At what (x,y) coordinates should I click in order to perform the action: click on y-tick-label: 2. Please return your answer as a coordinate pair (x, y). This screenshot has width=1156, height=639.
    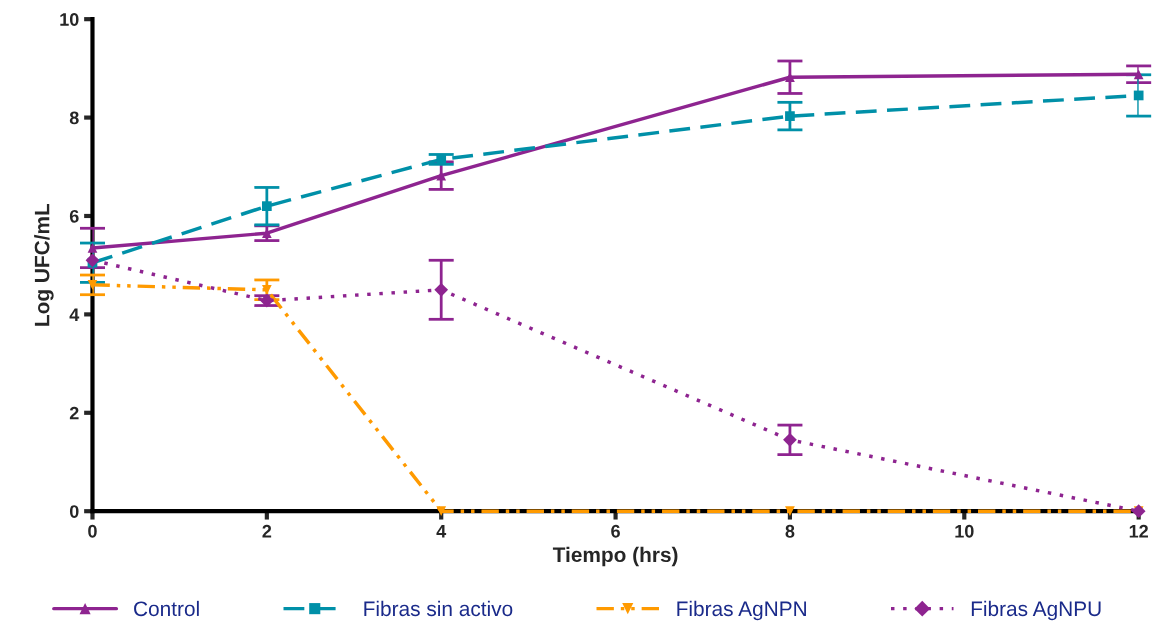
    Looking at the image, I should click on (74, 413).